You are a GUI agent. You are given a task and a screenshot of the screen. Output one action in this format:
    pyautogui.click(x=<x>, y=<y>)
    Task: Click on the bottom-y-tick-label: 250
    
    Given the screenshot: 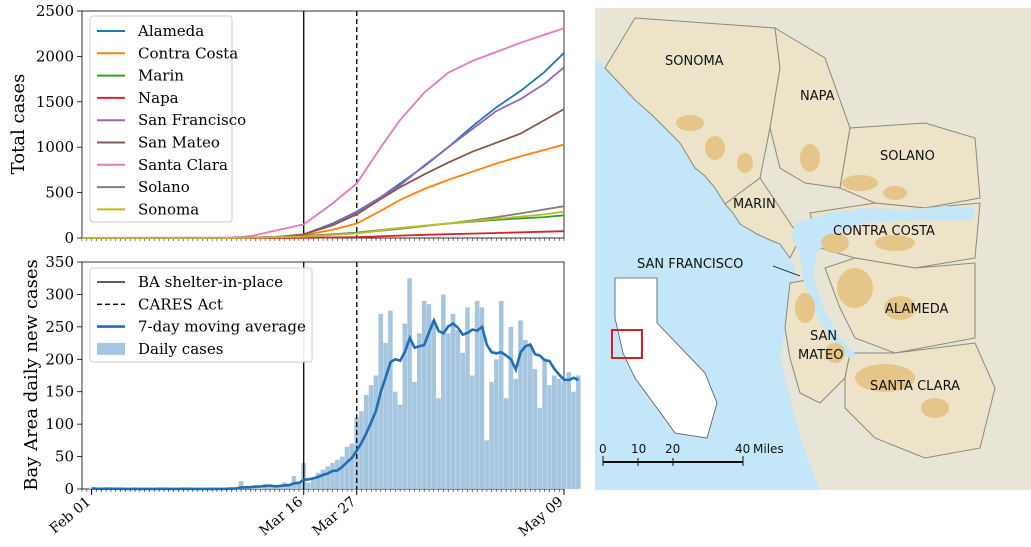 What is the action you would take?
    pyautogui.click(x=59, y=327)
    